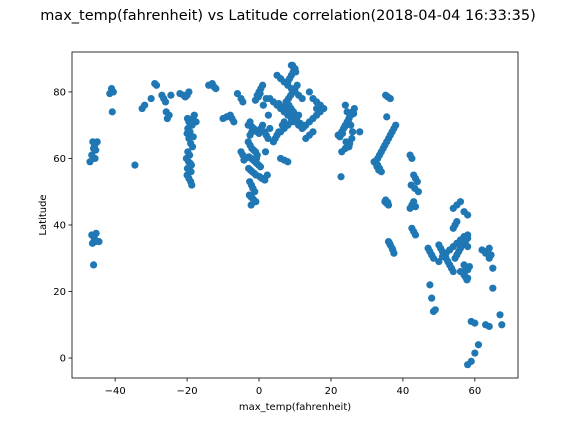  What do you see at coordinates (59, 292) in the screenshot?
I see `y-tick-label: 20` at bounding box center [59, 292].